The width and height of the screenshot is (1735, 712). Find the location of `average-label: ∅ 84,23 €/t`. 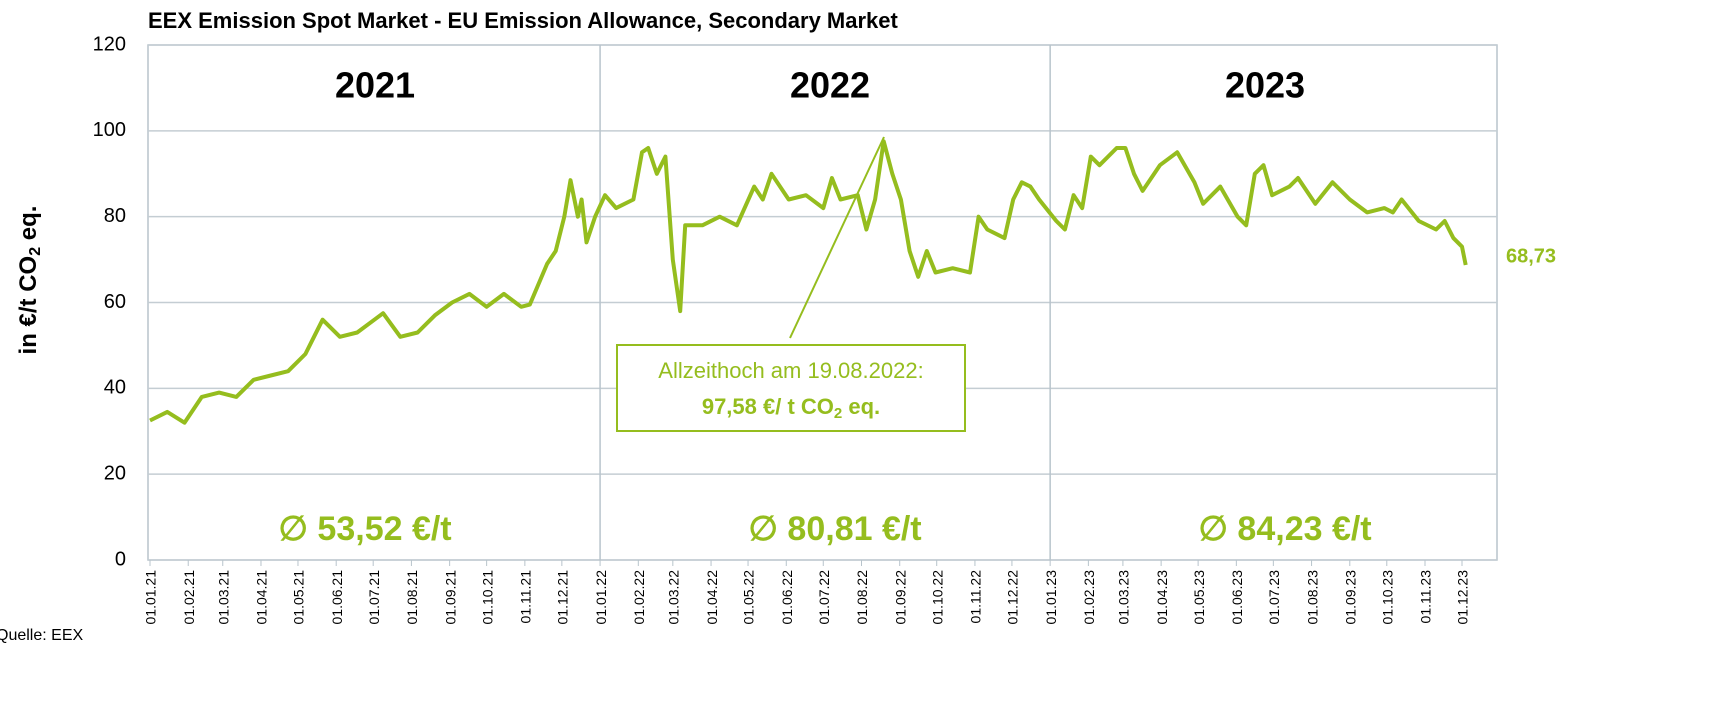

average-label: ∅ 84,23 €/t is located at coordinates (1284, 529).